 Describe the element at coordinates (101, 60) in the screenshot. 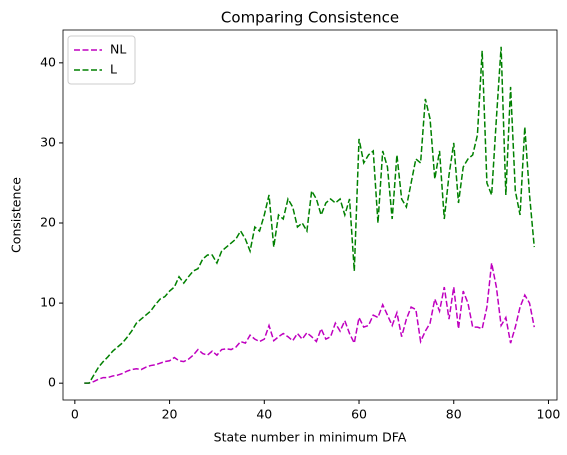

I see `legend-box` at that location.